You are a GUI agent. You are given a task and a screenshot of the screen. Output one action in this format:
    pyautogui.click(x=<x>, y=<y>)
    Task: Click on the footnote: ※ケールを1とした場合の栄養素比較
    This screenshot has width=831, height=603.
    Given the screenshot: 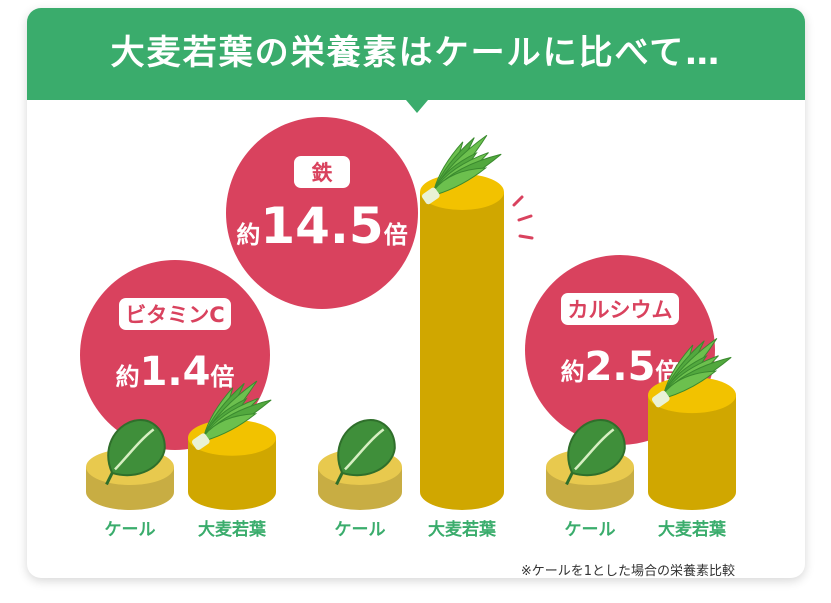 What is the action you would take?
    pyautogui.click(x=627, y=571)
    